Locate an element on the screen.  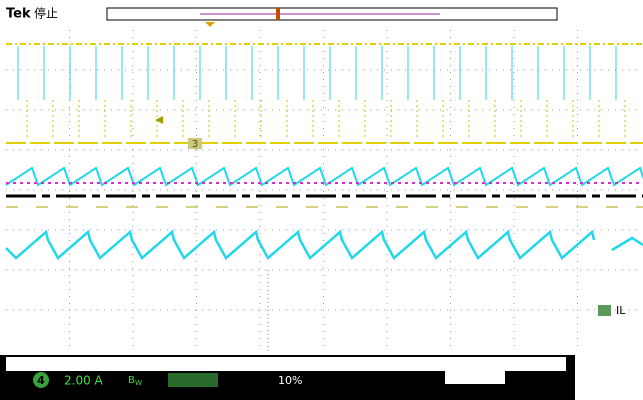
channel-button is located at coordinates (41, 380).